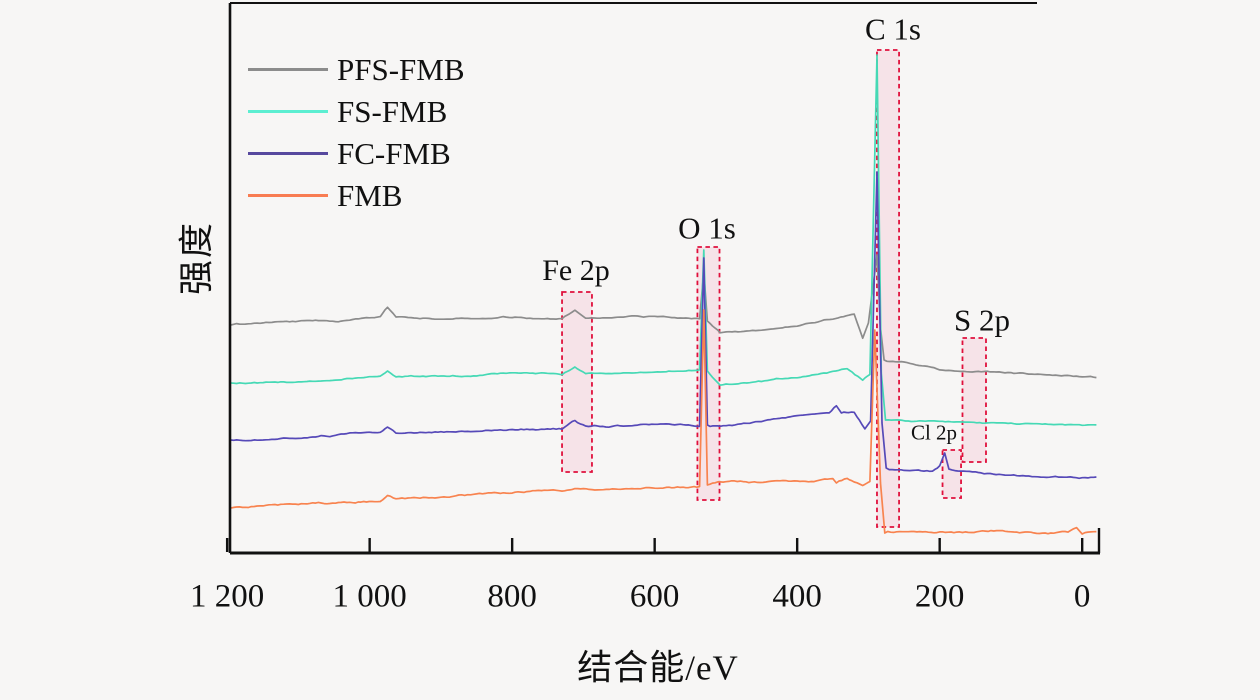 This screenshot has width=1260, height=700. Describe the element at coordinates (663, 316) in the screenshot. I see `series-curve-pfs-fmb` at that location.